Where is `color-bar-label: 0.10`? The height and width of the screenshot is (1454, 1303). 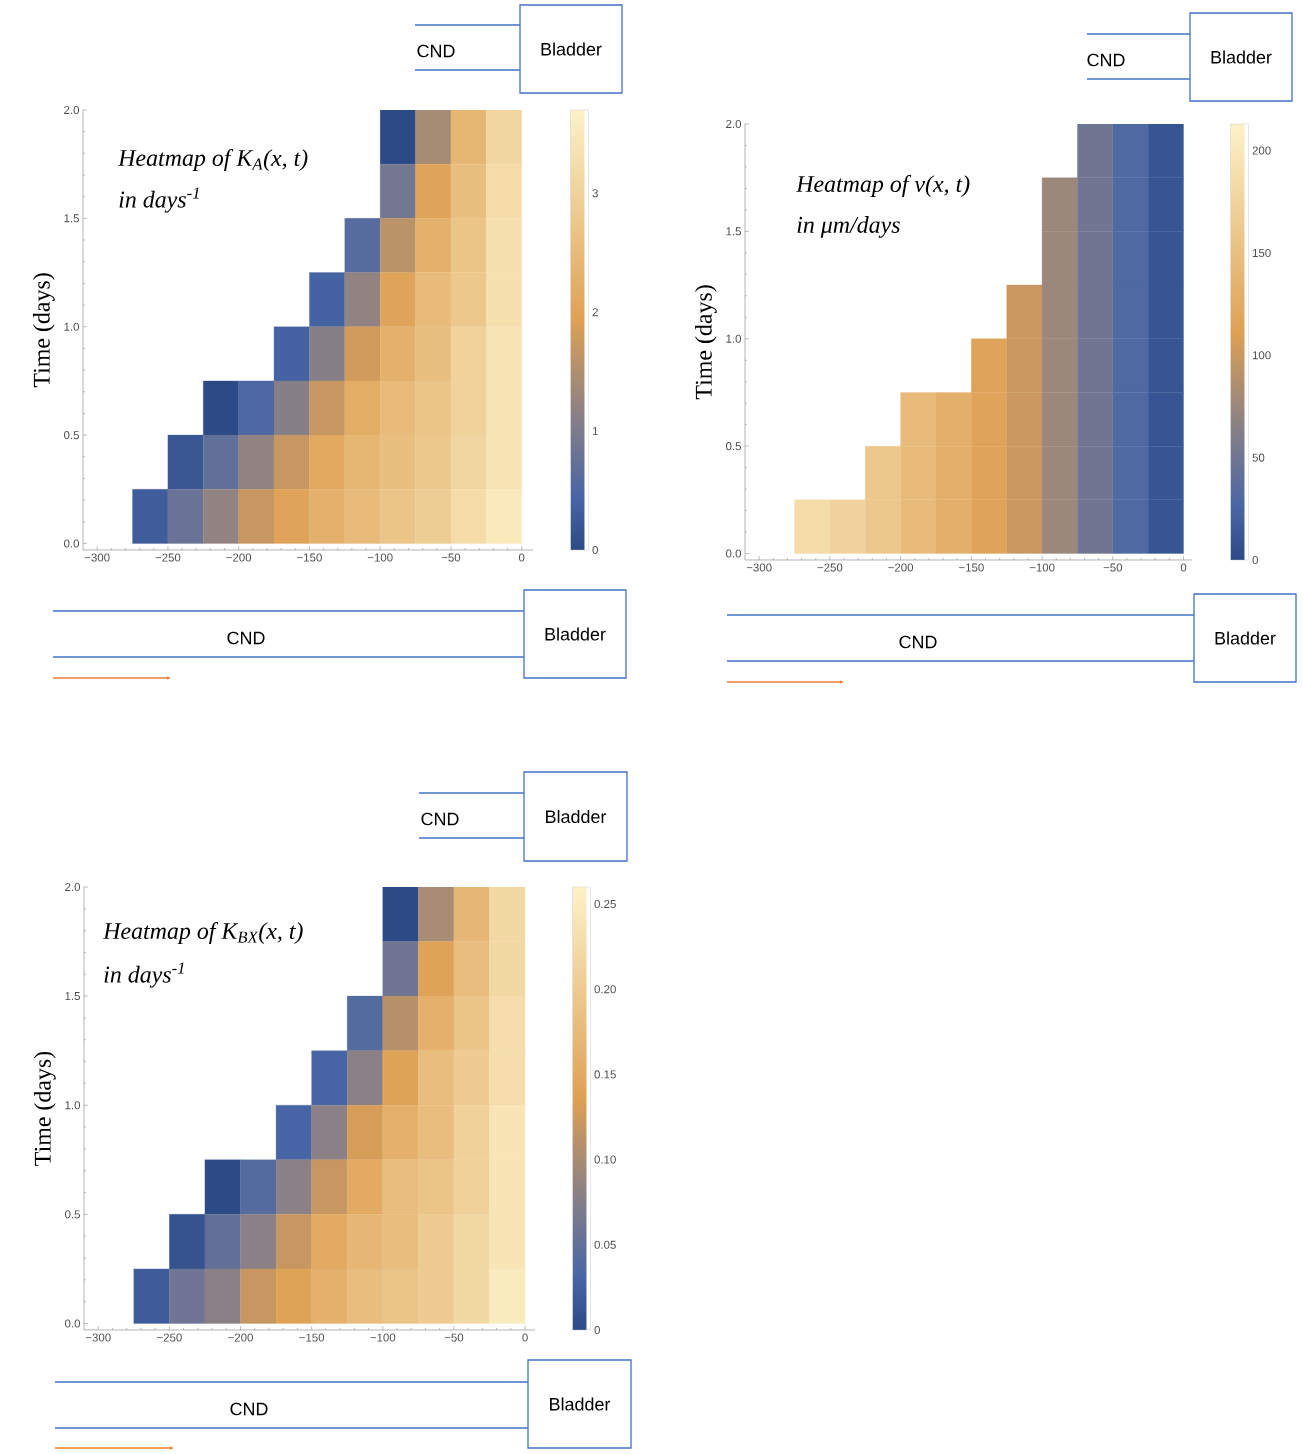
color-bar-label: 0.10 is located at coordinates (605, 1159).